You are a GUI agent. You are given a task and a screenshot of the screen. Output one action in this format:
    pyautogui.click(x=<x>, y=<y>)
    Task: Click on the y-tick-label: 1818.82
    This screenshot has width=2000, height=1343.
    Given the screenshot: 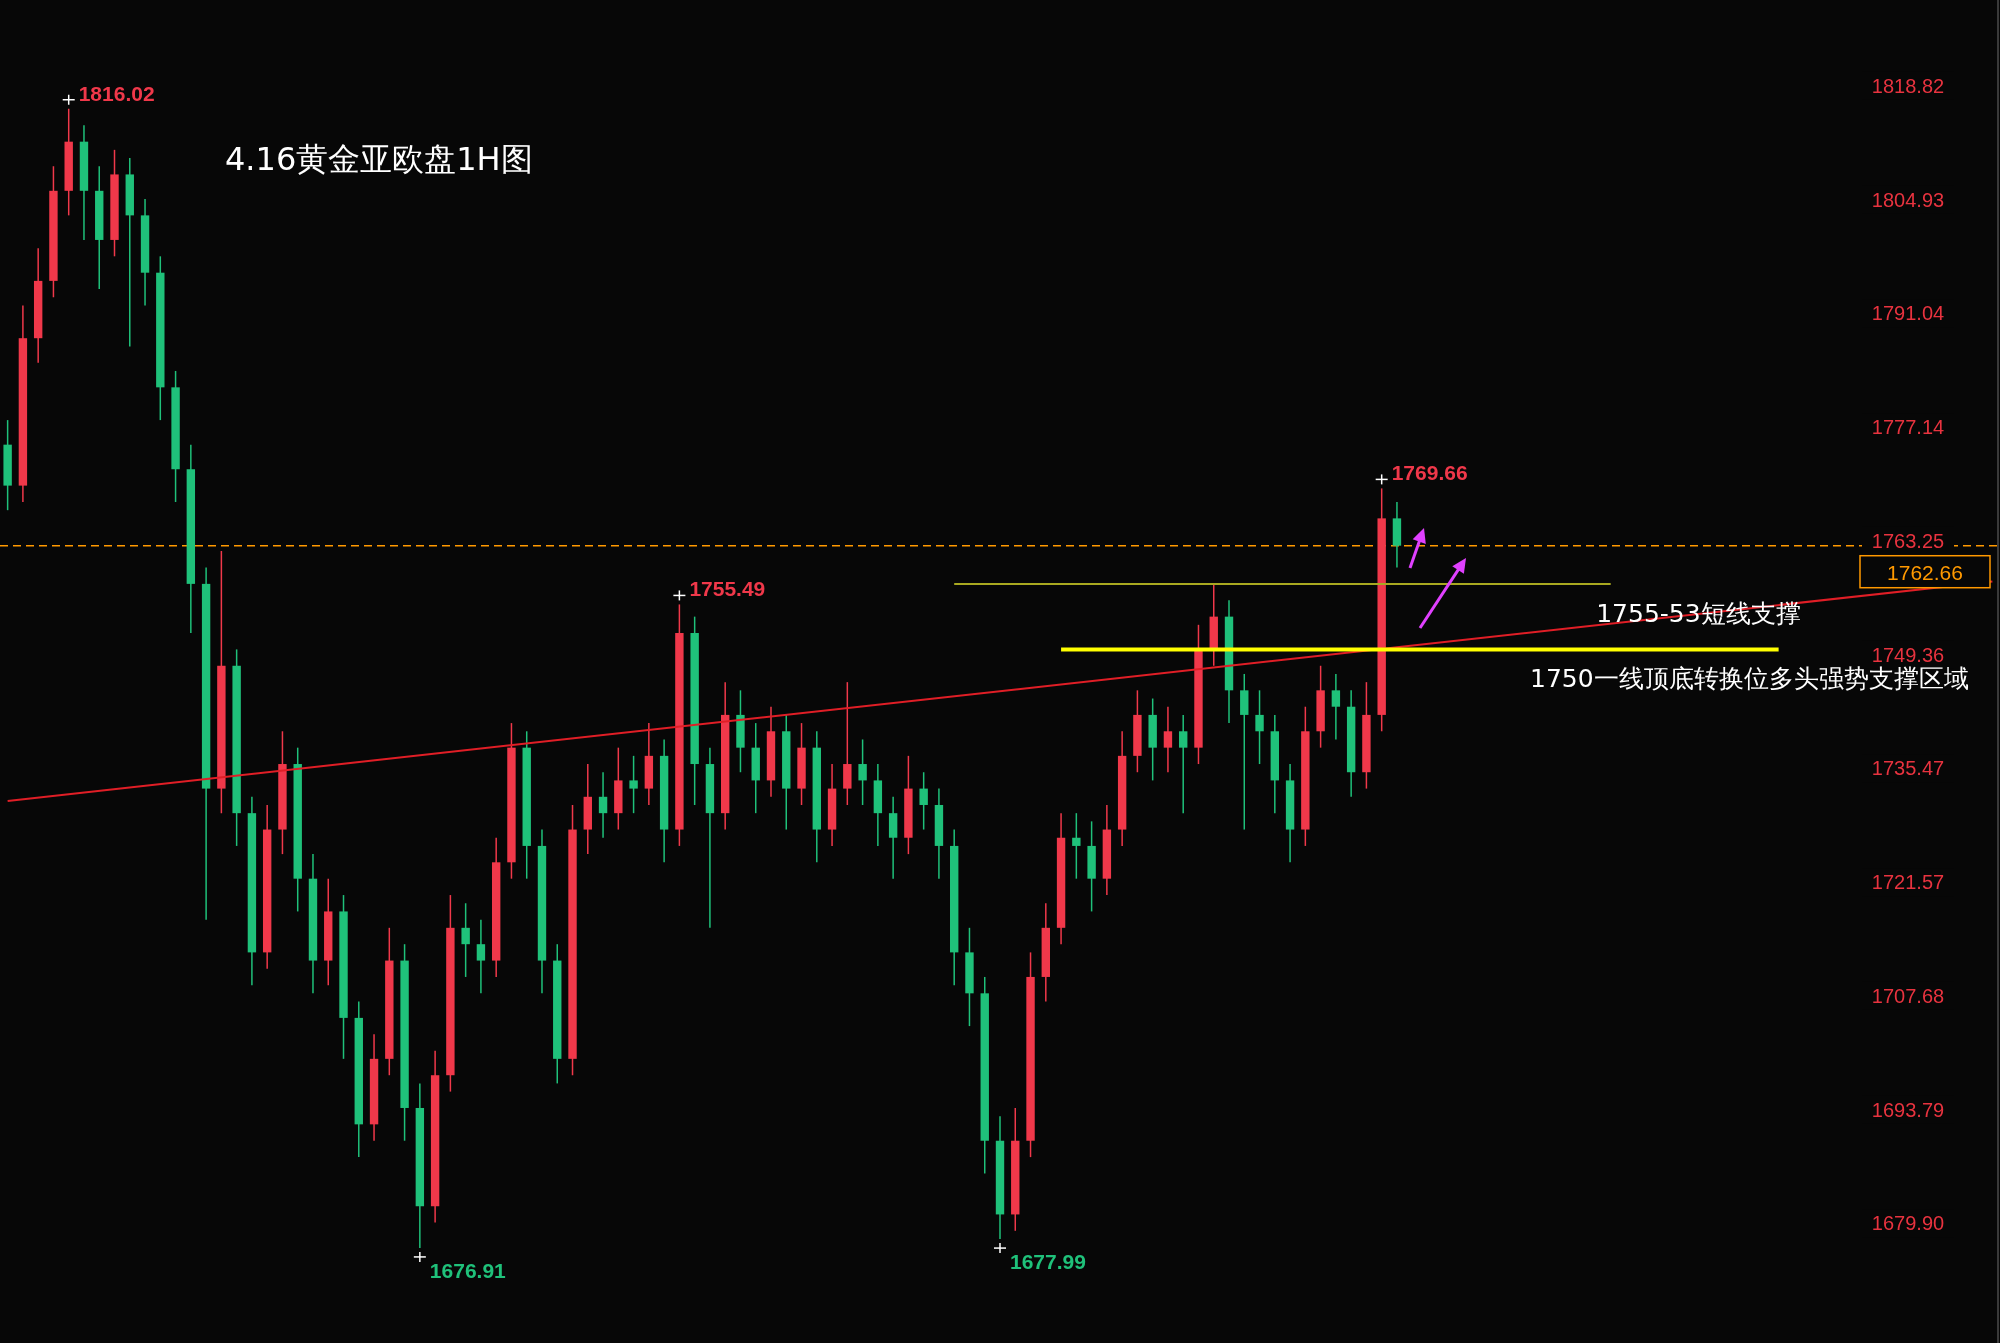 What is the action you would take?
    pyautogui.click(x=1908, y=85)
    